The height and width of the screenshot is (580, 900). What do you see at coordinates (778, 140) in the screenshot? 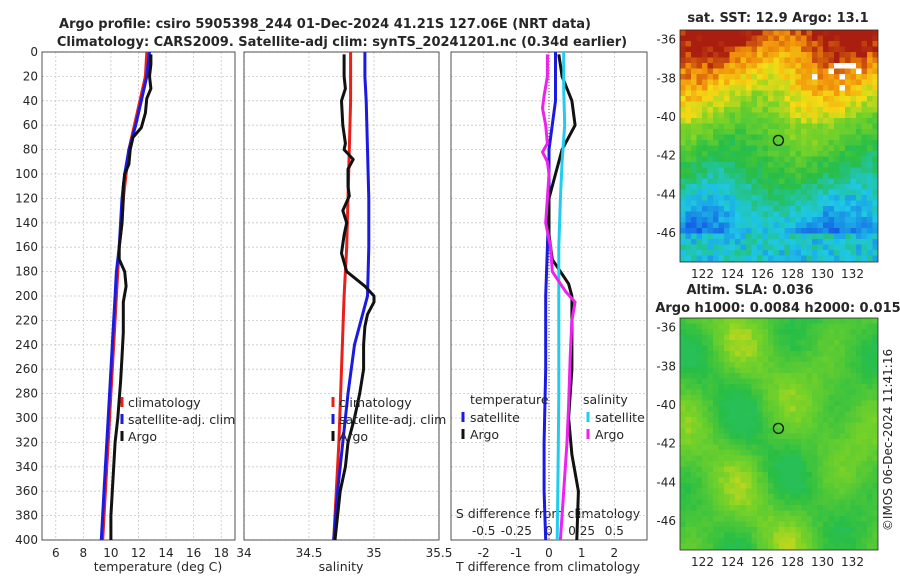
I see `argo-location-marker` at bounding box center [778, 140].